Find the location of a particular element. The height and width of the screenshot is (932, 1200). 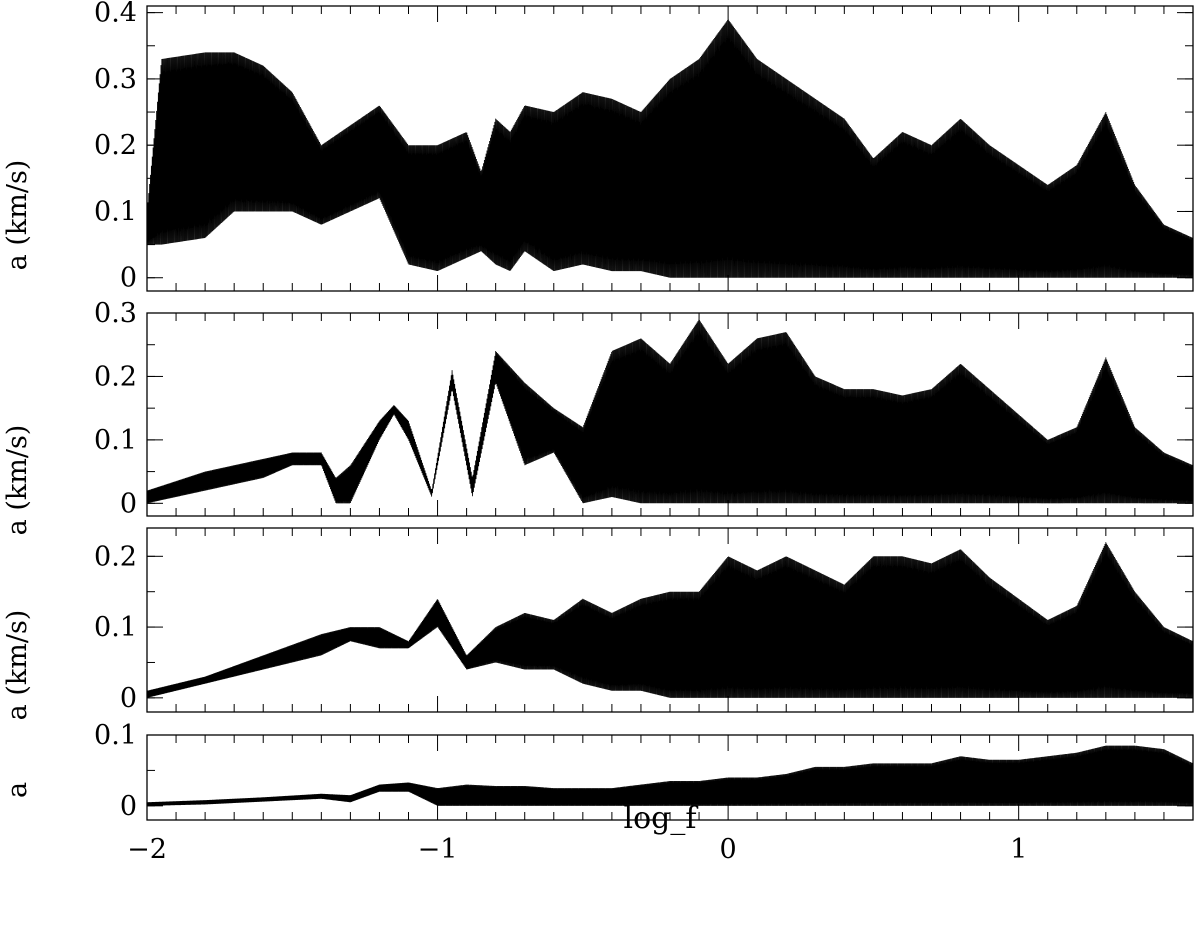

x-tick-label: 0 is located at coordinates (728, 849).